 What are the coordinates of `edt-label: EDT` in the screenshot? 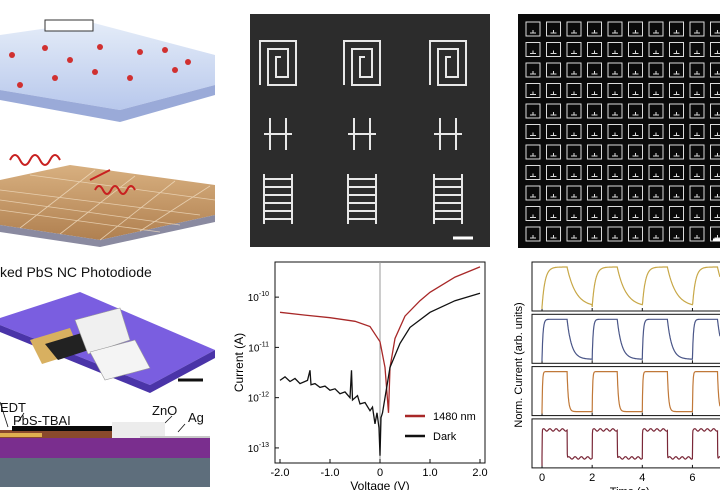 It's located at (13, 407).